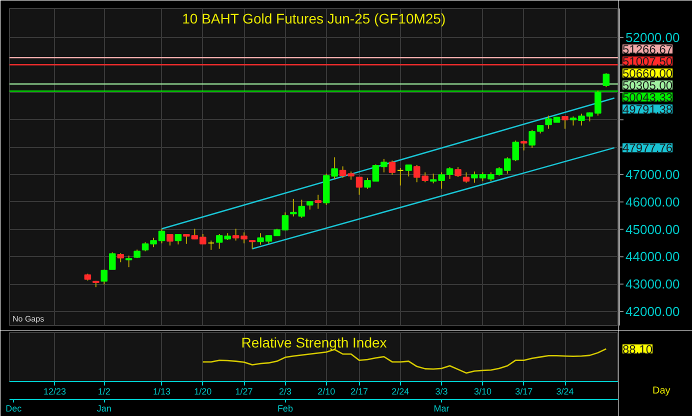  What do you see at coordinates (647, 97) in the screenshot?
I see `ref-line-label: 50043.33` at bounding box center [647, 97].